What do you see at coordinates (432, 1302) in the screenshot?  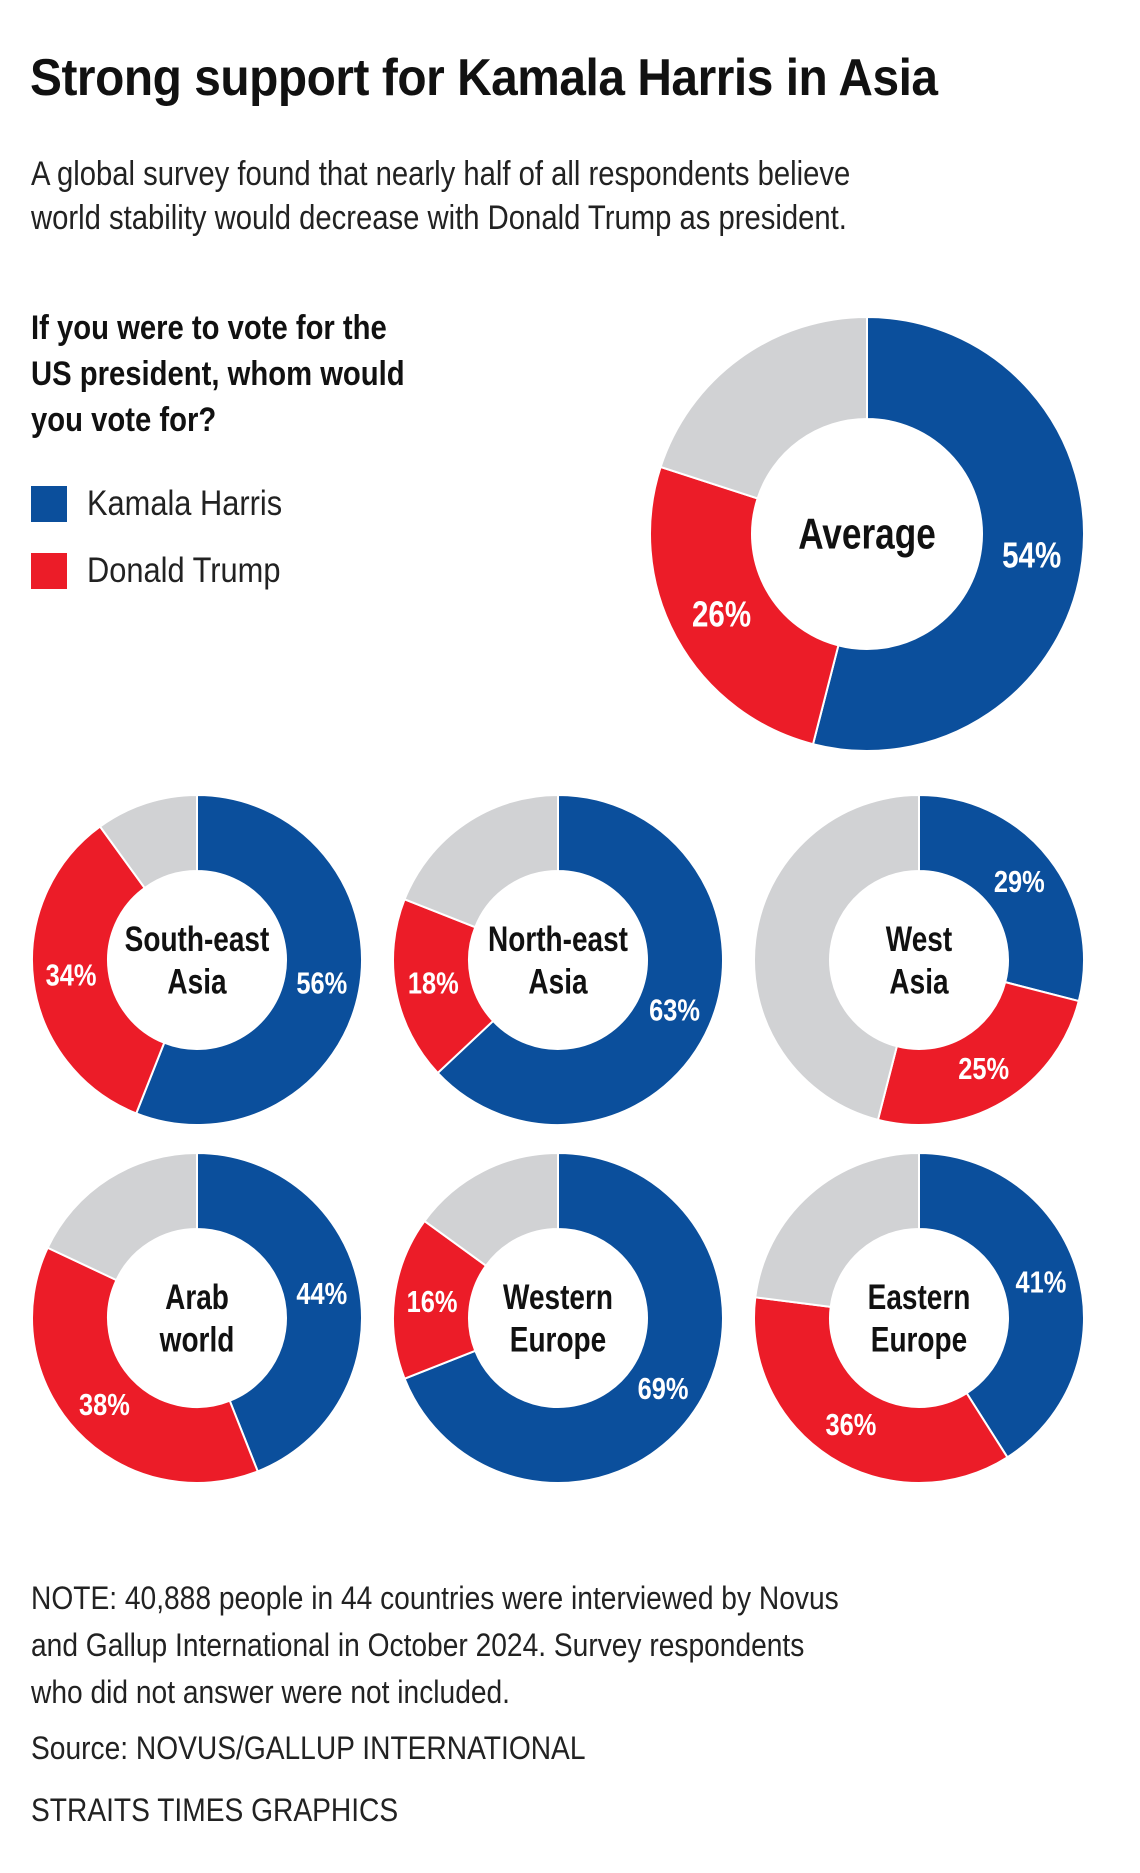 I see `western-europe-label-trump: 16%` at bounding box center [432, 1302].